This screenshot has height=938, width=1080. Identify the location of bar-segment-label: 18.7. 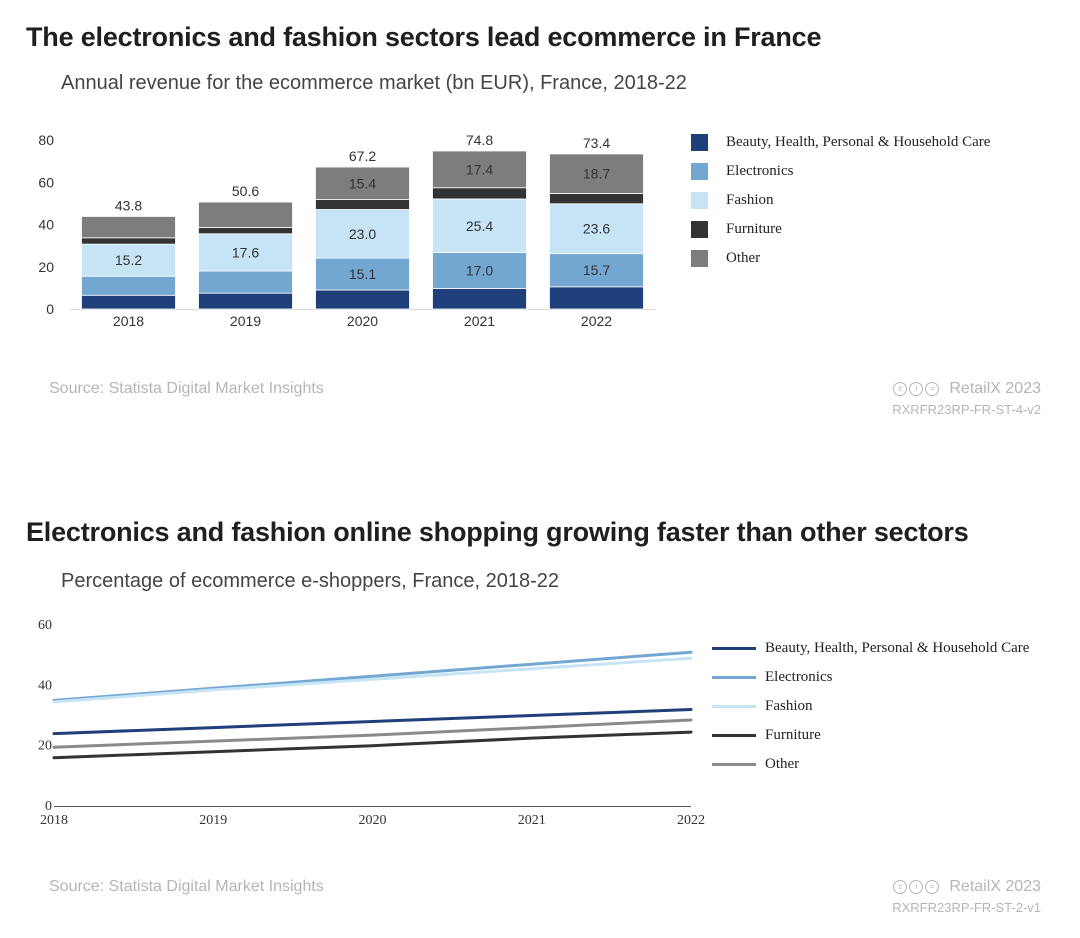
(596, 174).